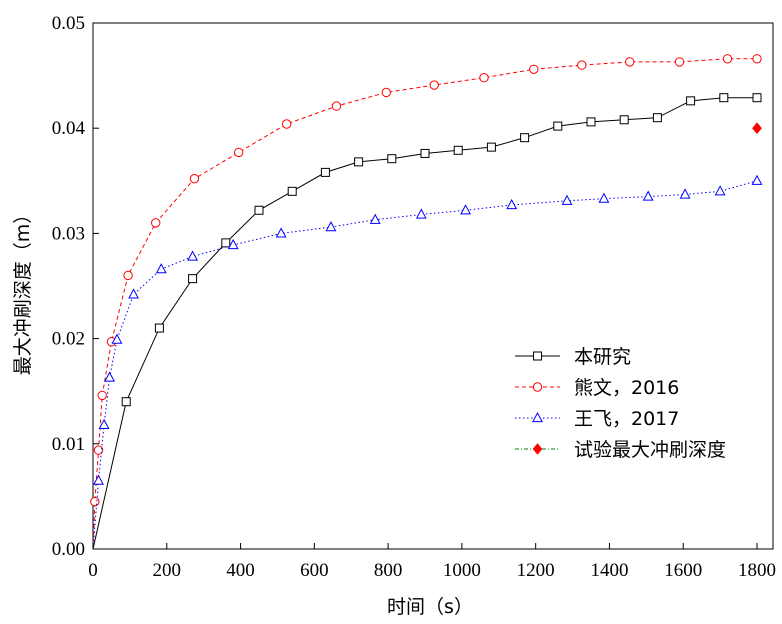  Describe the element at coordinates (432, 562) in the screenshot. I see `x-axis: 0 200 400 600 800 1000 1200 1400 1600 1800` at that location.